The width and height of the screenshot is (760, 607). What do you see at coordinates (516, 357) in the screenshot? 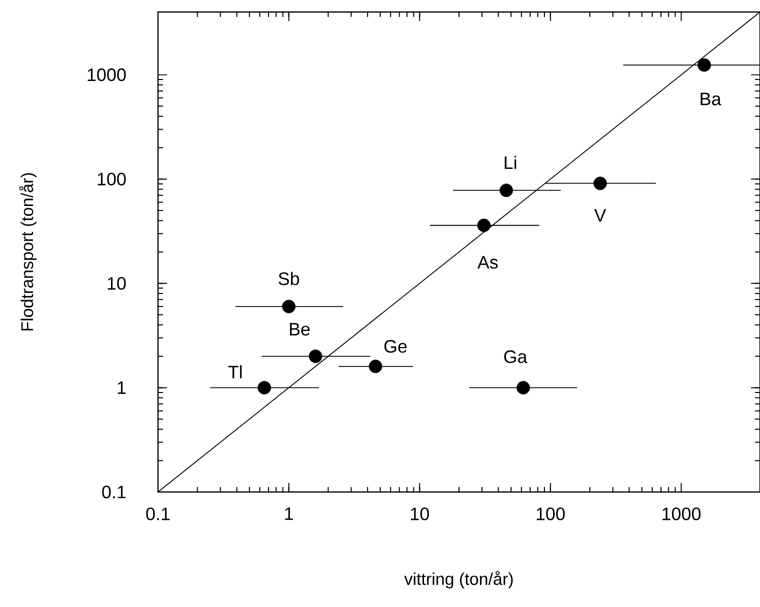
I see `annotation: Ga` at bounding box center [516, 357].